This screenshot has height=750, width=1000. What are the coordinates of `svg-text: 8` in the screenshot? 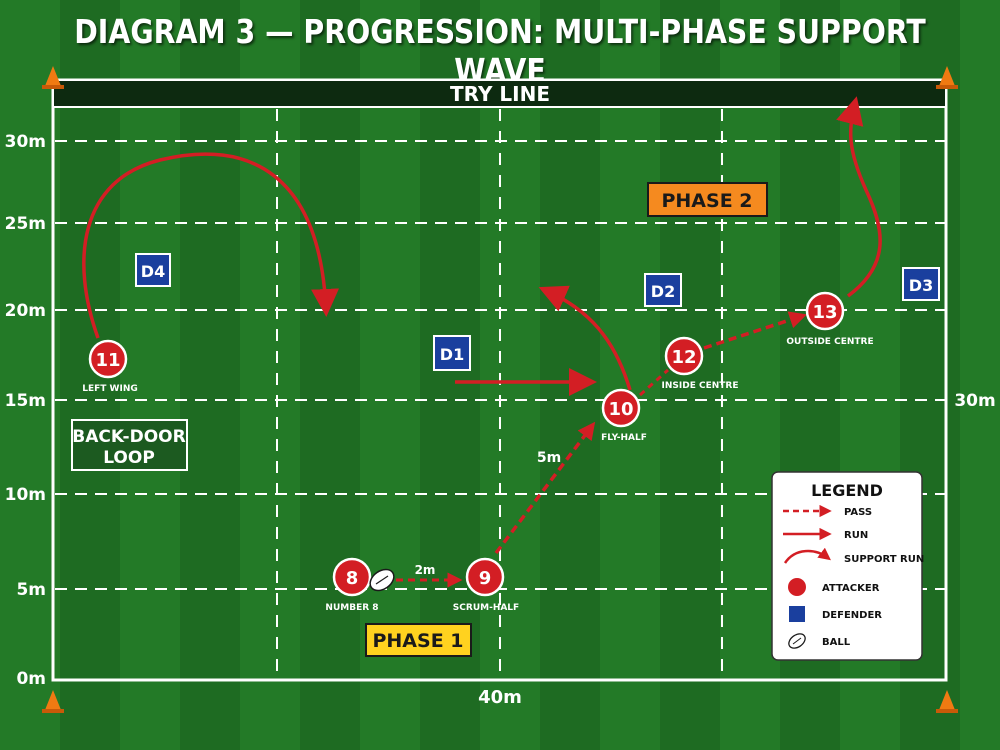 It's located at (352, 578).